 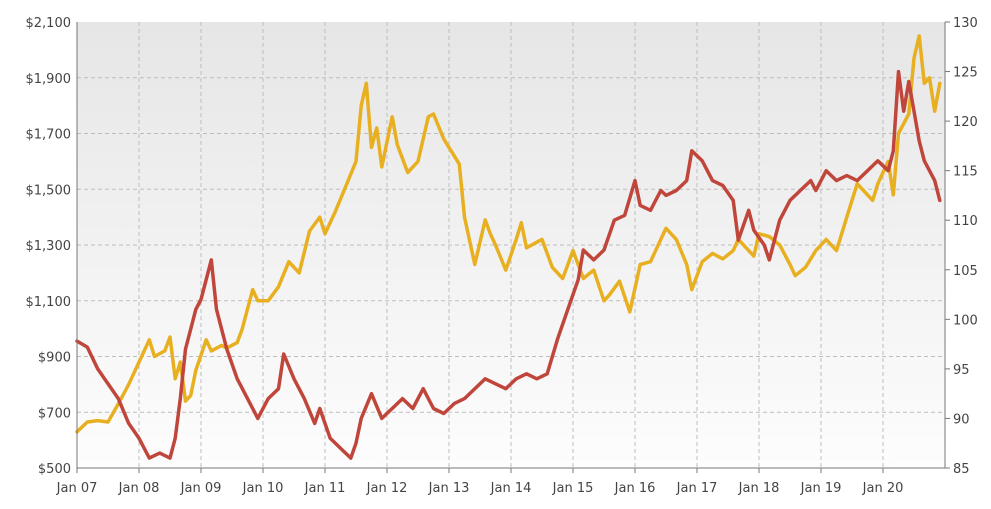 I want to click on y-left-tick-label: $1,500, so click(x=49, y=190).